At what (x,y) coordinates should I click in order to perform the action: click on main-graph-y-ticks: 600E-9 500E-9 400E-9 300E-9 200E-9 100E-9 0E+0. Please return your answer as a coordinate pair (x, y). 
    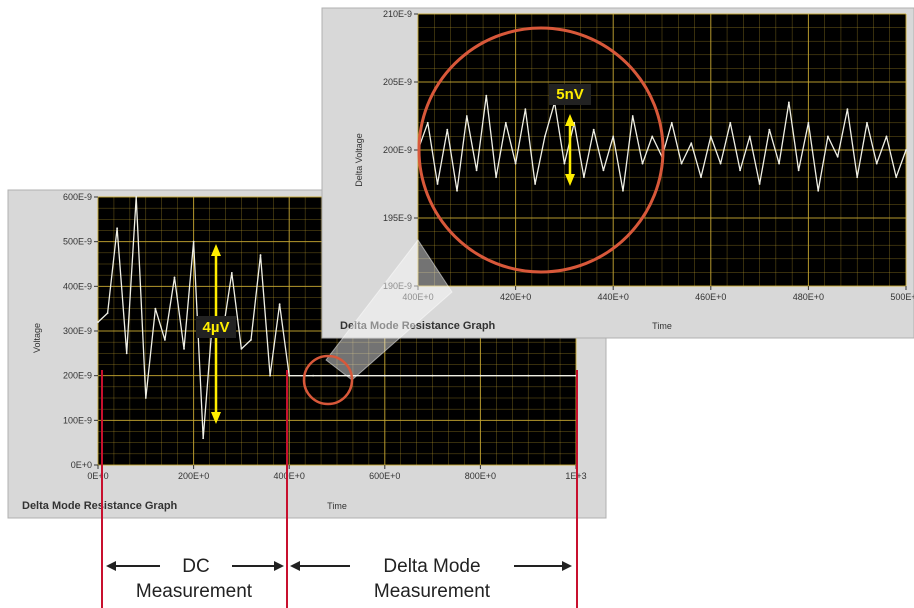
    Looking at the image, I should click on (80, 331).